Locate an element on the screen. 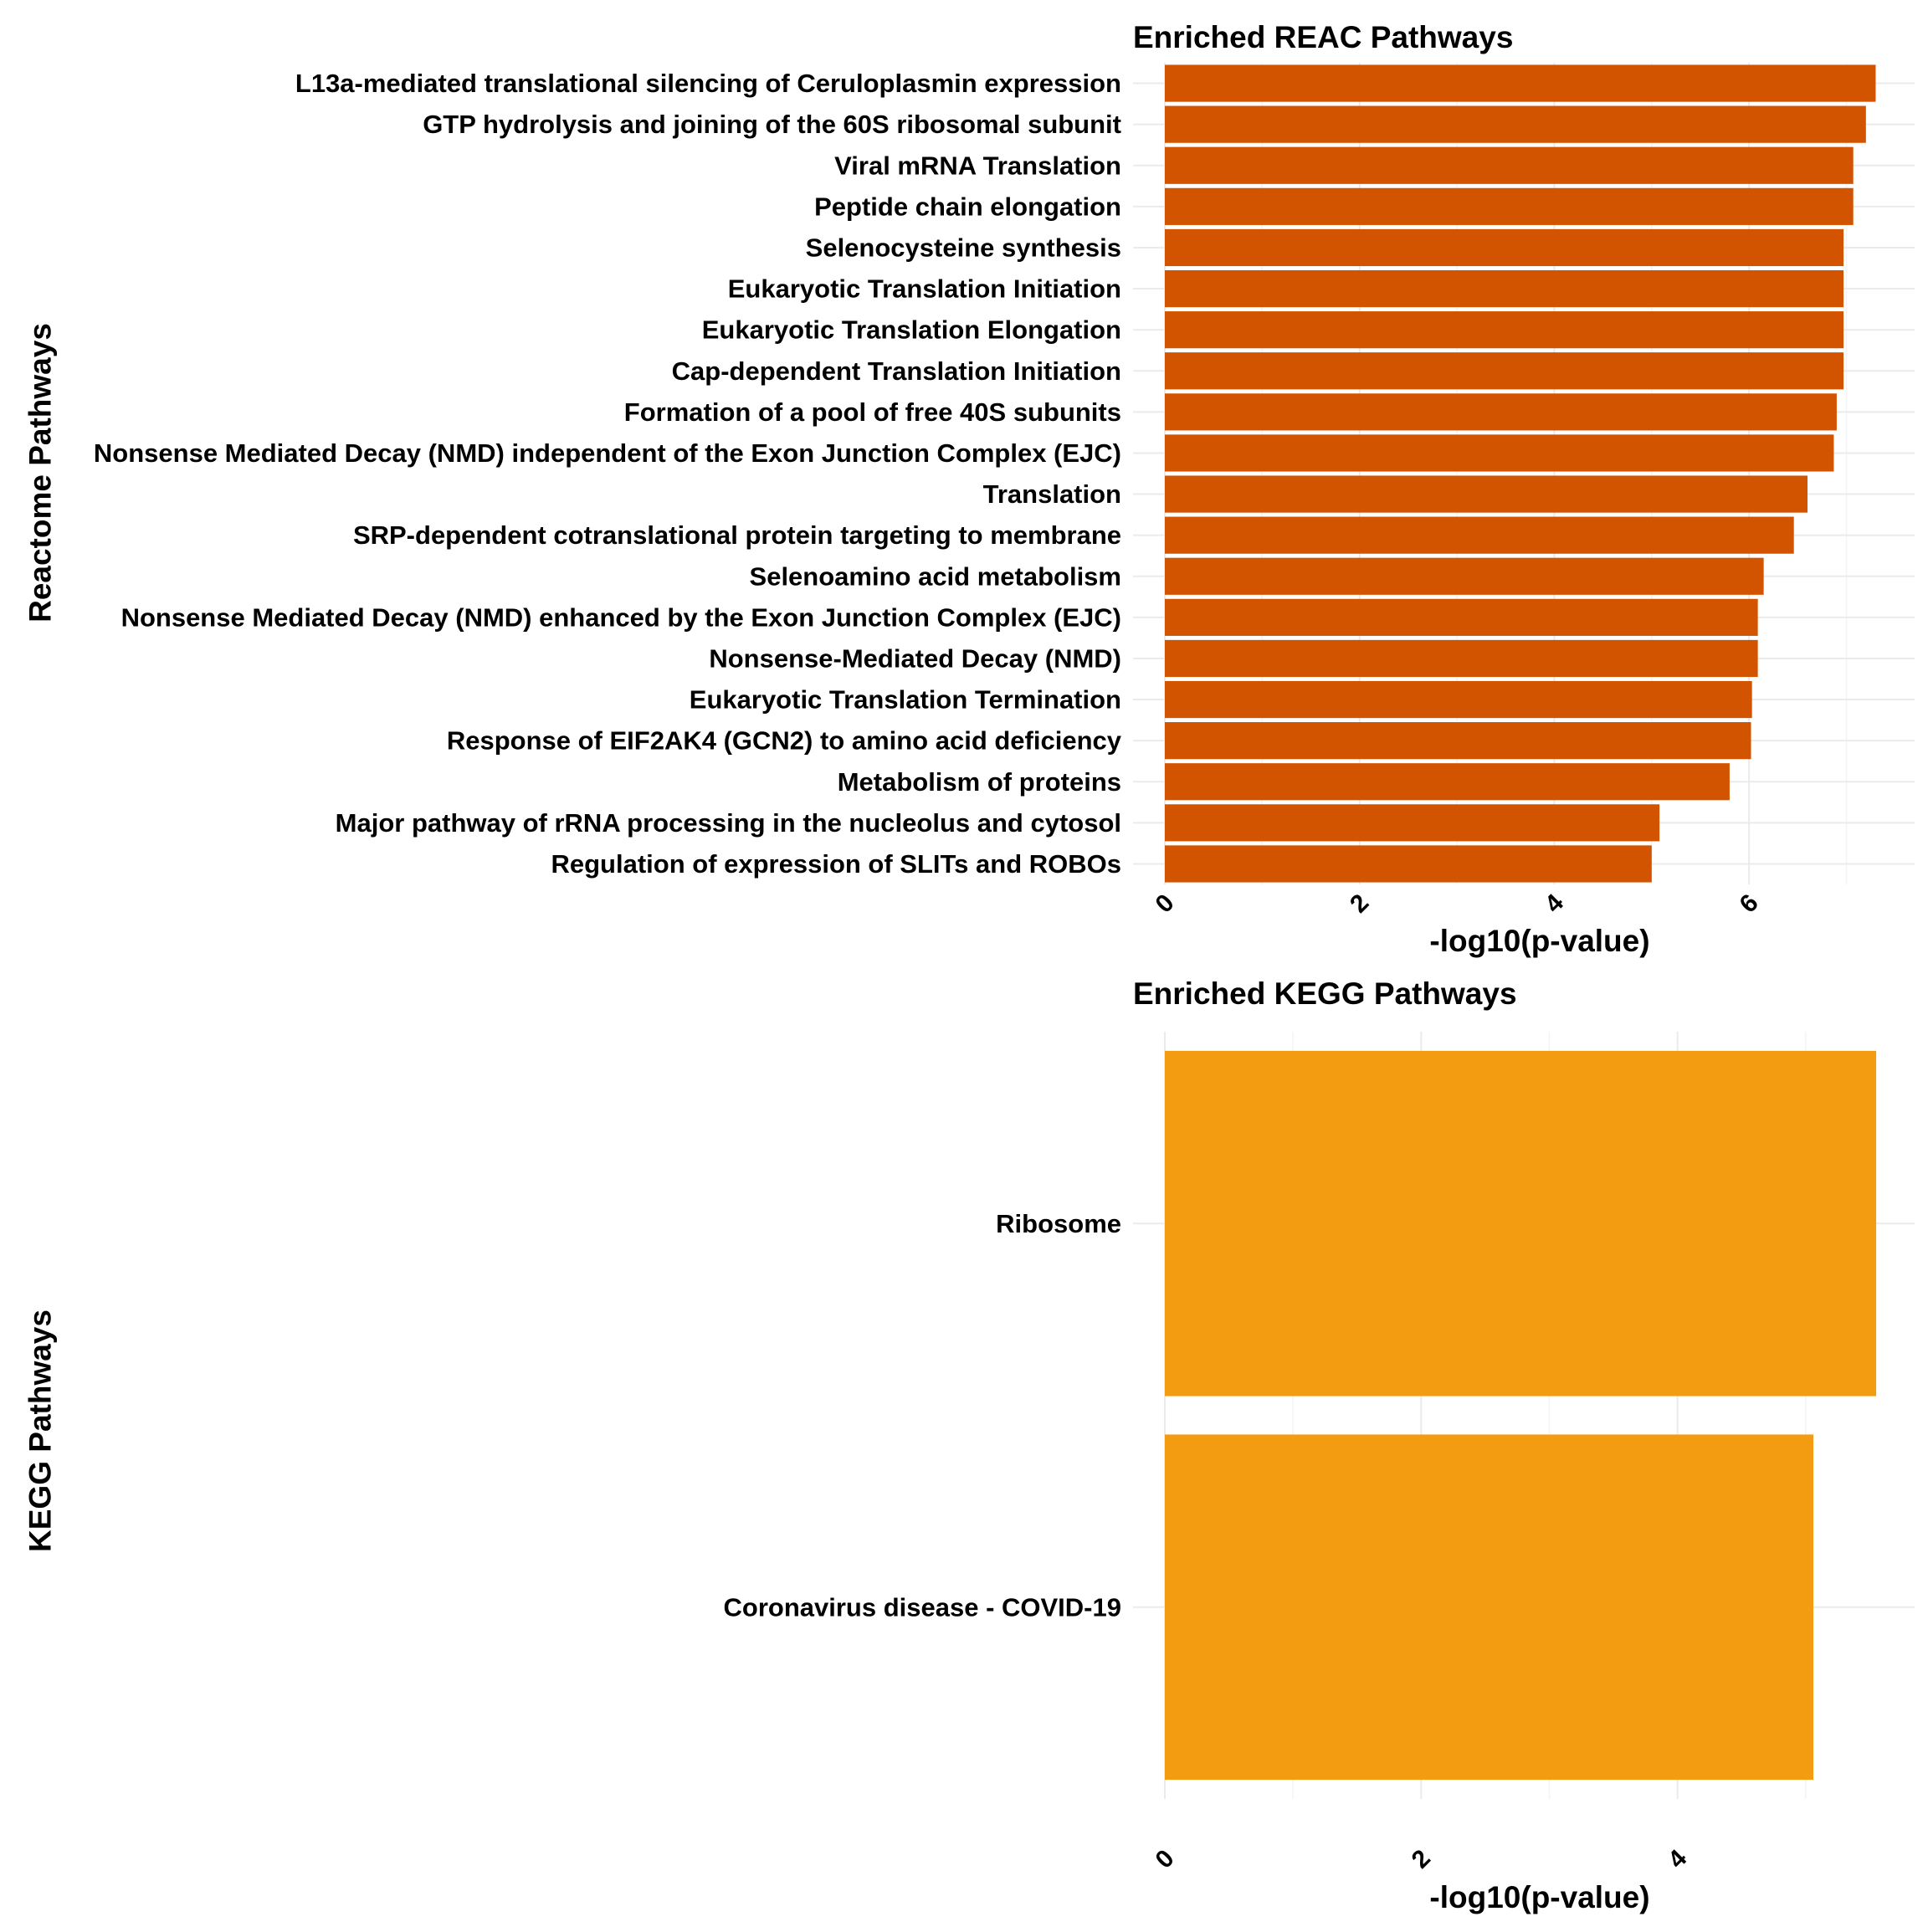 The height and width of the screenshot is (1932, 1928). x-tick-label: 6 is located at coordinates (1749, 903).